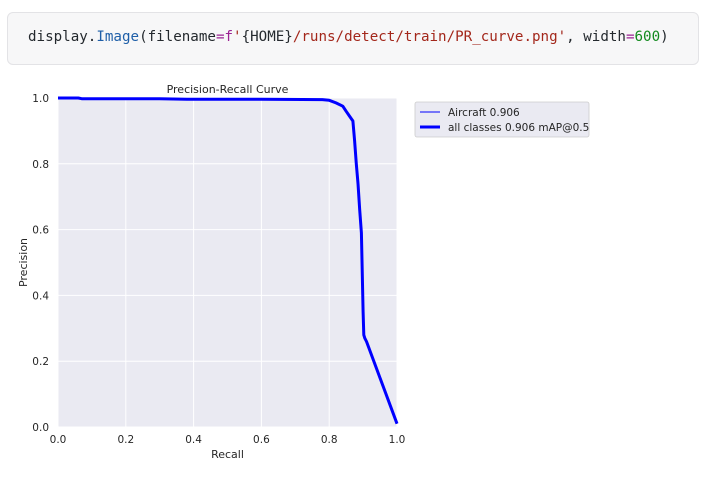 This screenshot has width=712, height=478. I want to click on code-token: {HOME}, so click(267, 37).